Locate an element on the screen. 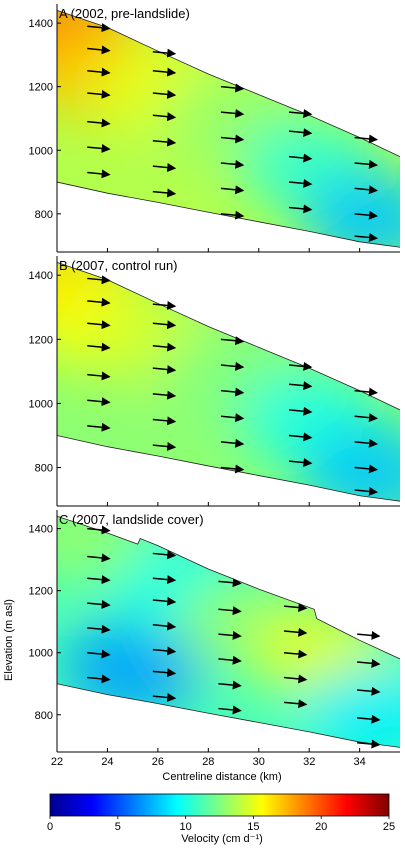 This screenshot has height=850, width=405. colorbar-label: Velocity (cm d⁻¹) is located at coordinates (222, 839).